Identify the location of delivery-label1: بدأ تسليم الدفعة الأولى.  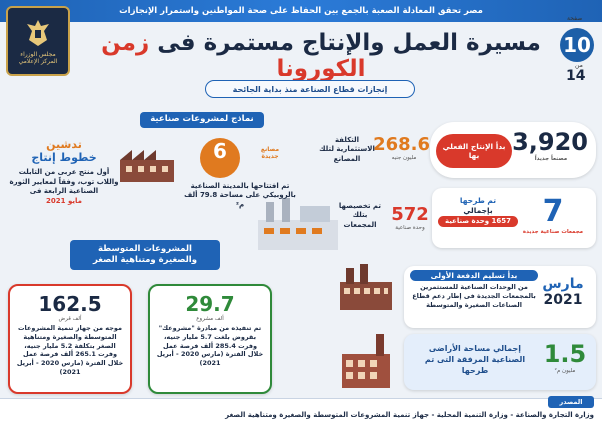
(474, 275).